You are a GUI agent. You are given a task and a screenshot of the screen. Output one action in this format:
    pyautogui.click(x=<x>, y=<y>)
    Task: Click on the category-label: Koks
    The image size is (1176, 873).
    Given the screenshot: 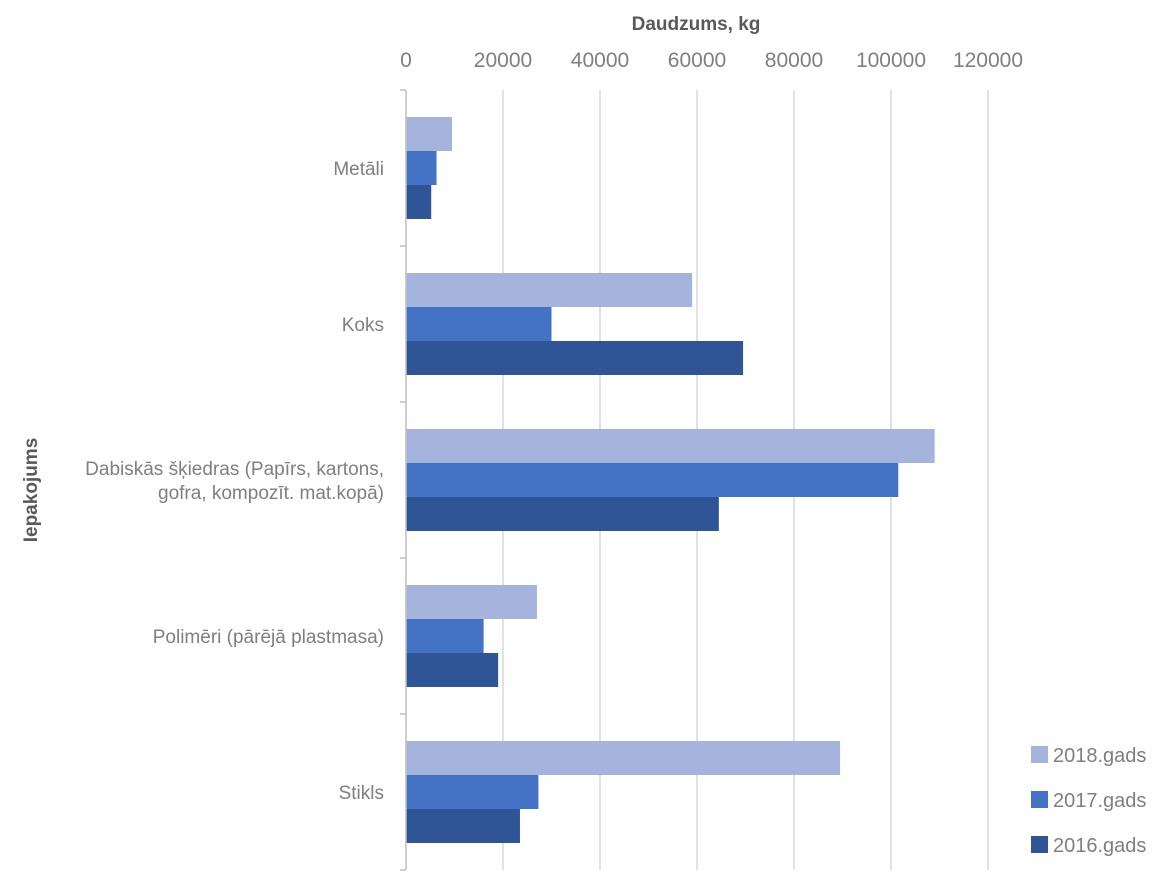 What is the action you would take?
    pyautogui.click(x=363, y=325)
    